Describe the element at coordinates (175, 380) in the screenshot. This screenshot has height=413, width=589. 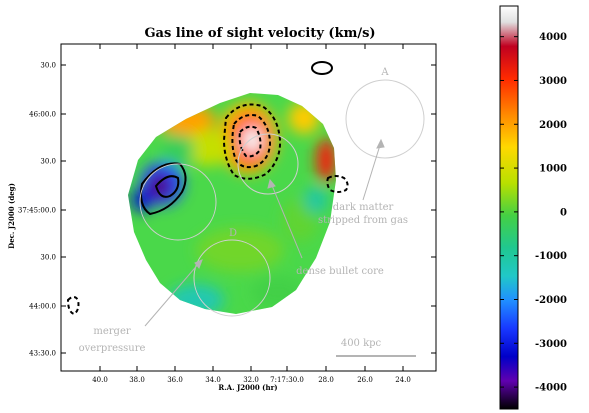
I see `x-tick-label: 36.0` at that location.